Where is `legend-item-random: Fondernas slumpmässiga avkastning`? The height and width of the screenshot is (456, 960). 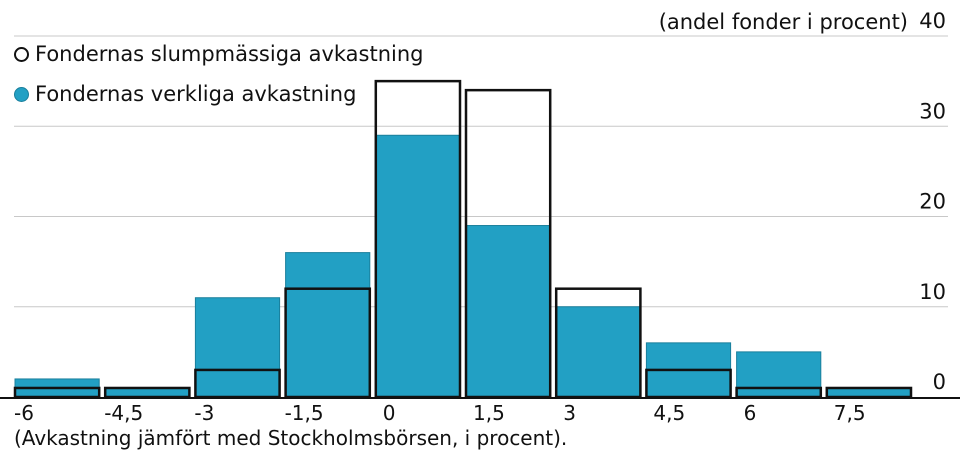 legend-item-random: Fondernas slumpmässiga avkastning is located at coordinates (219, 54).